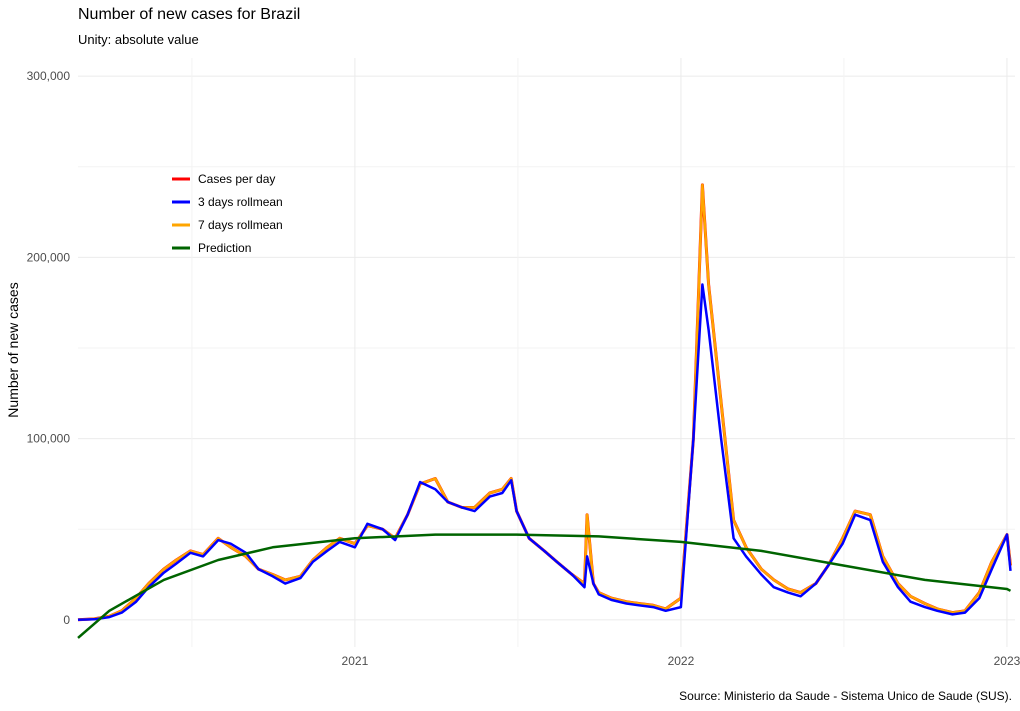 Image resolution: width=1020 pixels, height=711 pixels. Describe the element at coordinates (240, 225) in the screenshot. I see `legend-label: 7 days rollmean` at that location.